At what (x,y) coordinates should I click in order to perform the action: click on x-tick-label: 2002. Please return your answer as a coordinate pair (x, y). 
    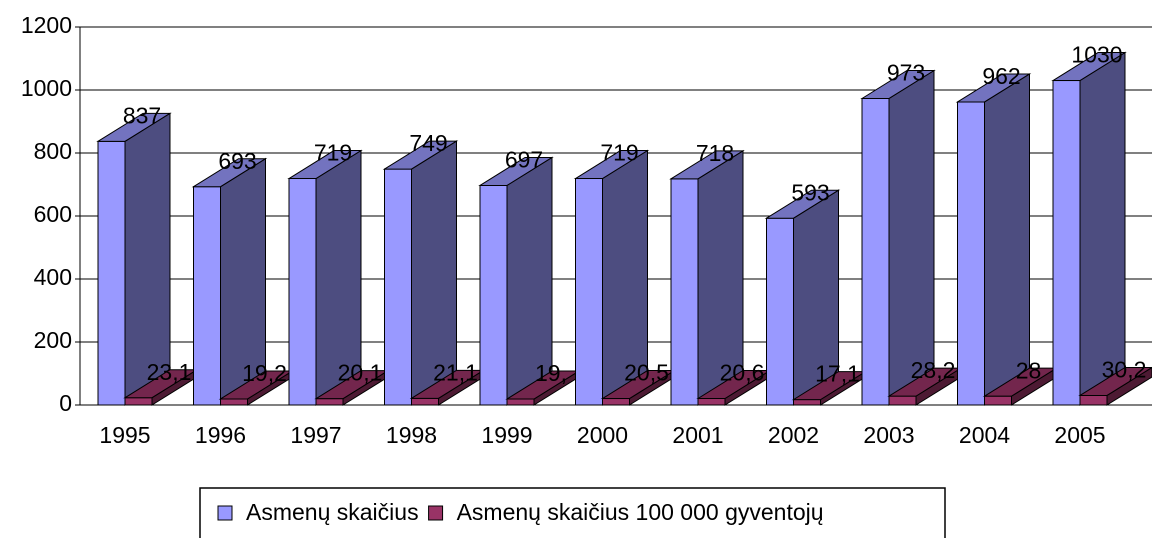
    Looking at the image, I should click on (793, 435).